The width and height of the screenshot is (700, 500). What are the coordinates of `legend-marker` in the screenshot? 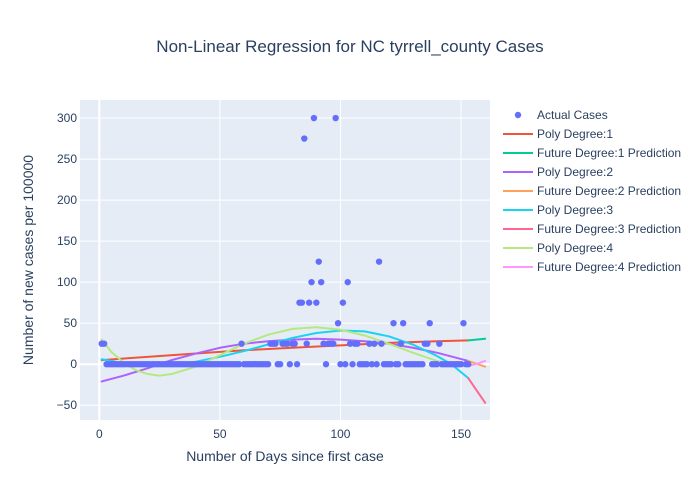 It's located at (518, 115).